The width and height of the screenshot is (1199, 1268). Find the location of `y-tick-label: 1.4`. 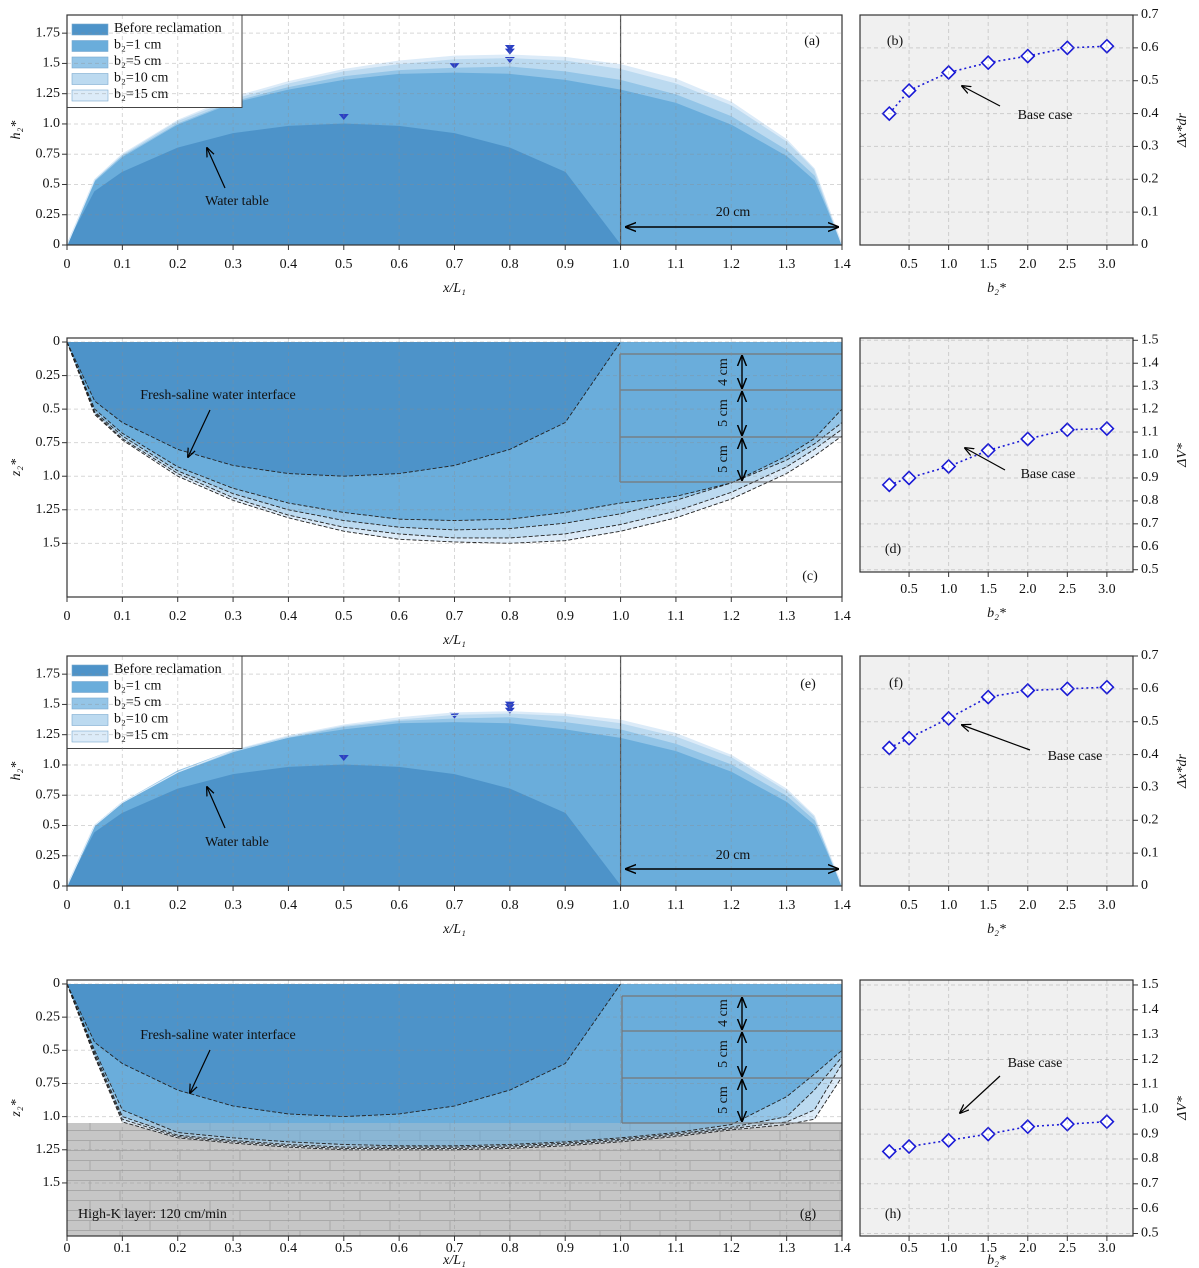

y-tick-label: 1.4 is located at coordinates (1150, 1009).